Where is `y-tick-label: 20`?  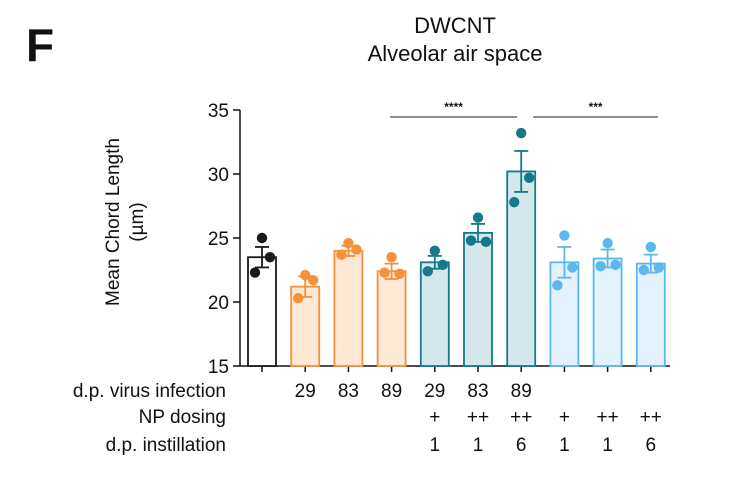
y-tick-label: 20 is located at coordinates (218, 303).